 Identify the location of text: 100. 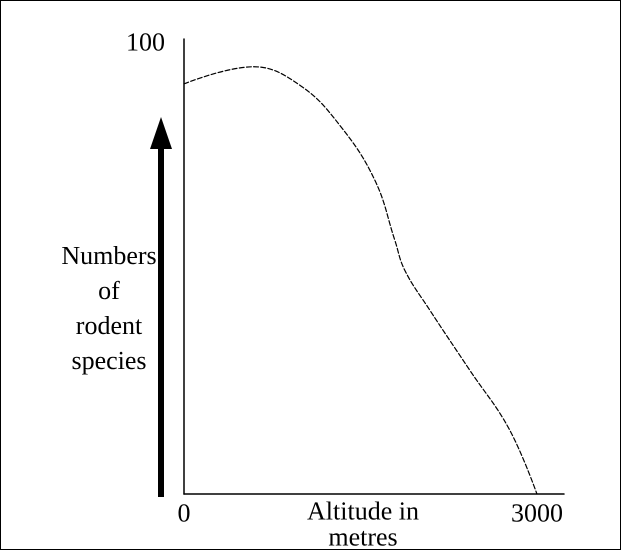
(145, 42).